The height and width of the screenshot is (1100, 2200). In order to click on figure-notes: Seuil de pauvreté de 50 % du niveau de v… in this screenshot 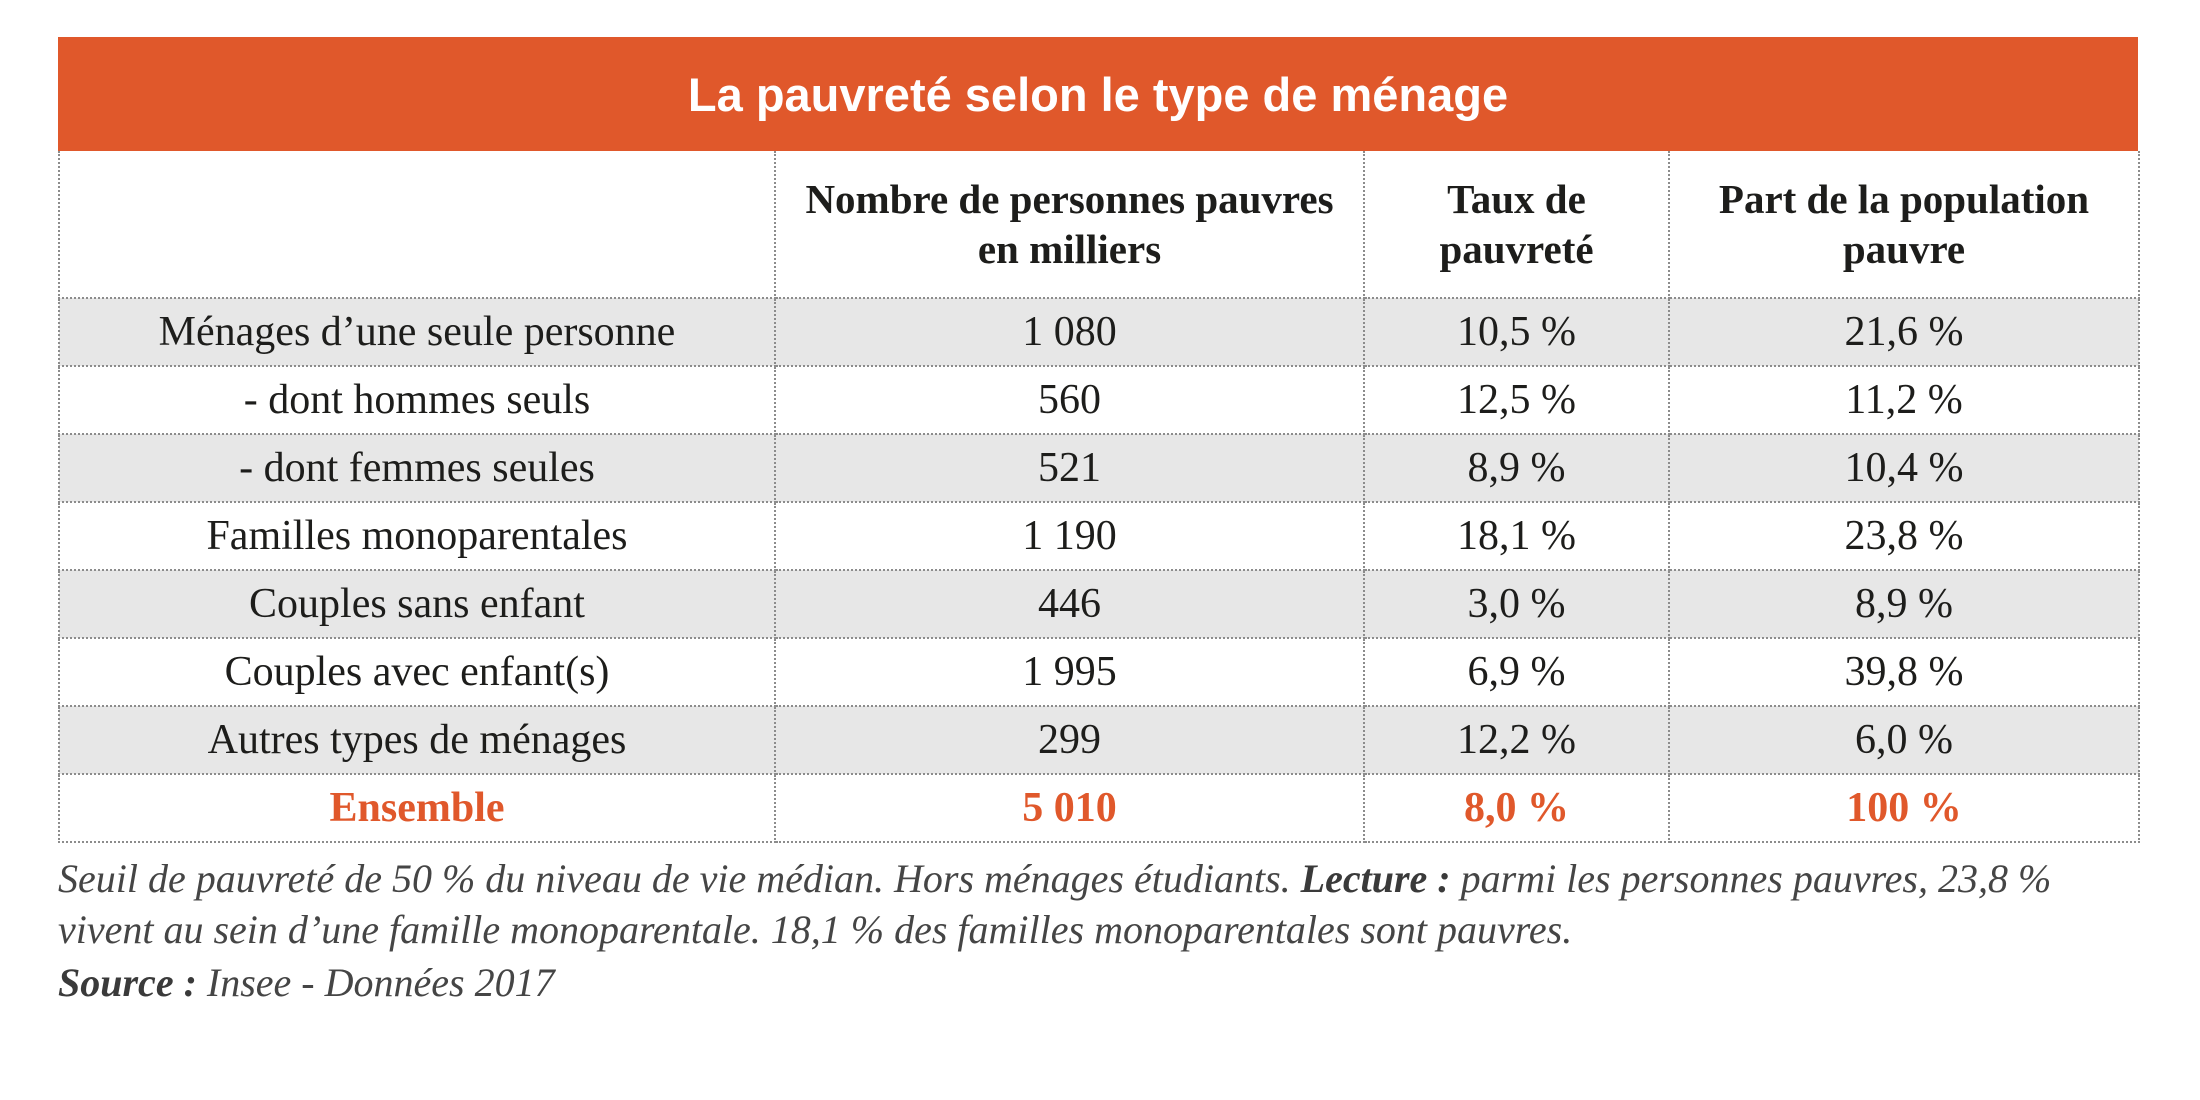, I will do `click(1098, 931)`.